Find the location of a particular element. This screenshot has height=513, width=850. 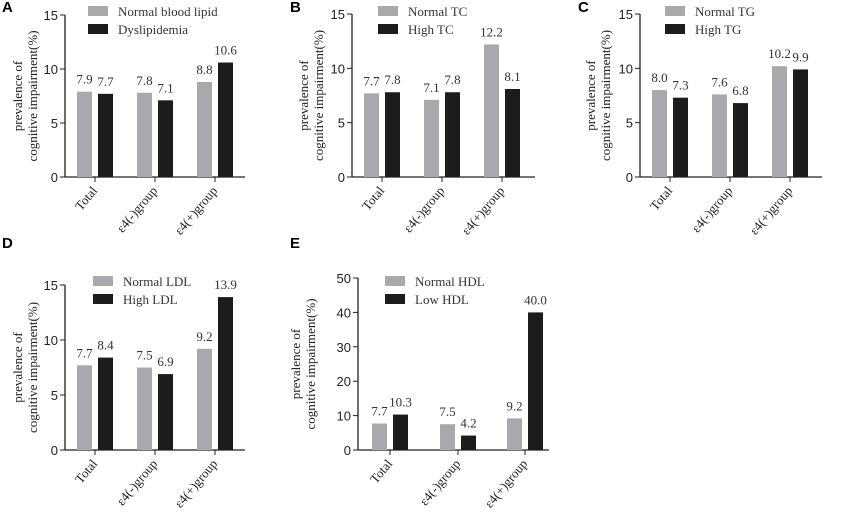

data-label: 8.8 is located at coordinates (204, 69).